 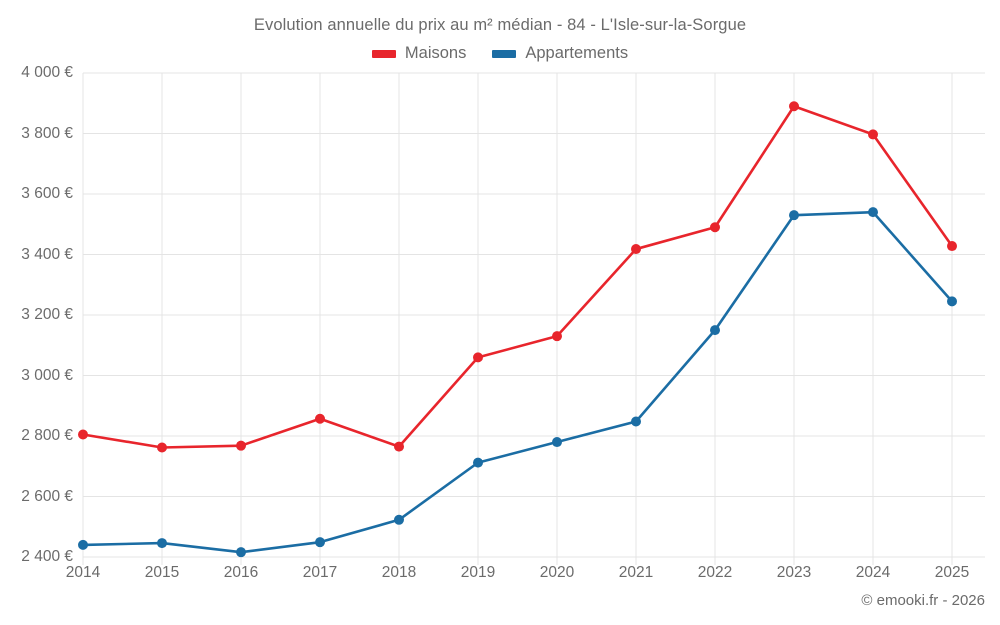 I want to click on chart-legend: Maisons Appartements, so click(x=500, y=53).